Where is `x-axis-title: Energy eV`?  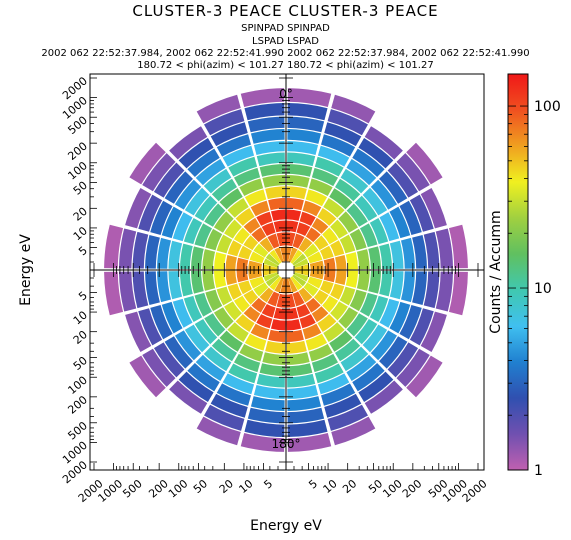
x-axis-title: Energy eV is located at coordinates (286, 526).